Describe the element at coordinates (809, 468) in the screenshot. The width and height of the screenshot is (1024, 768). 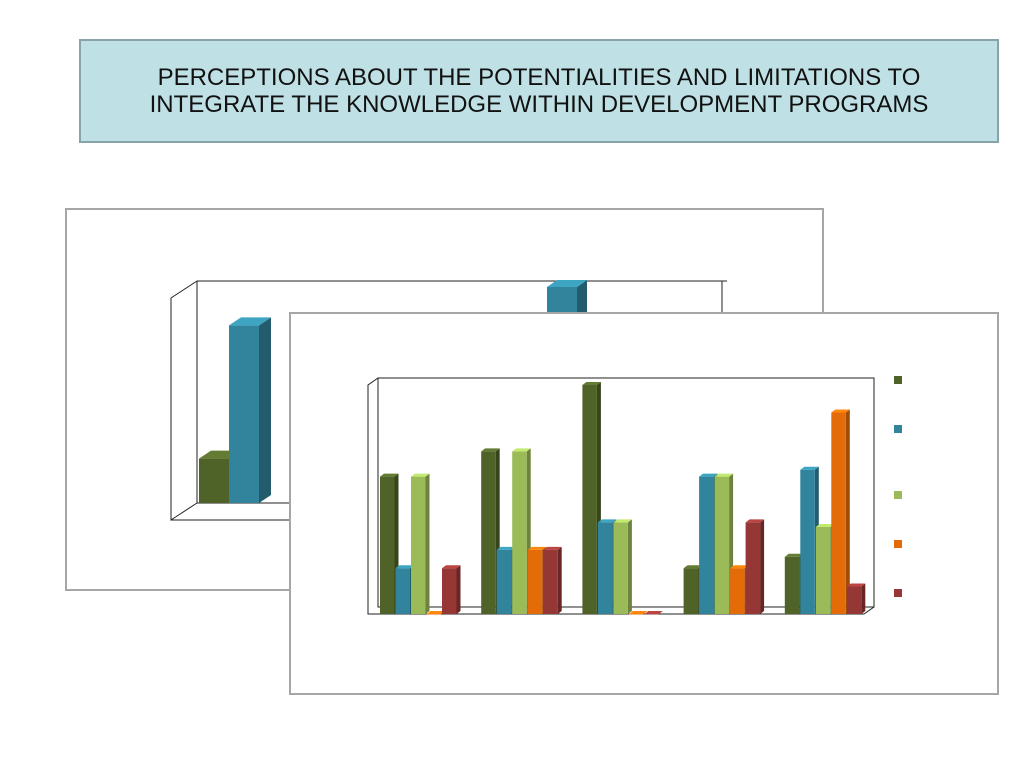
I see `chart2-bar-2-cat-5-top` at that location.